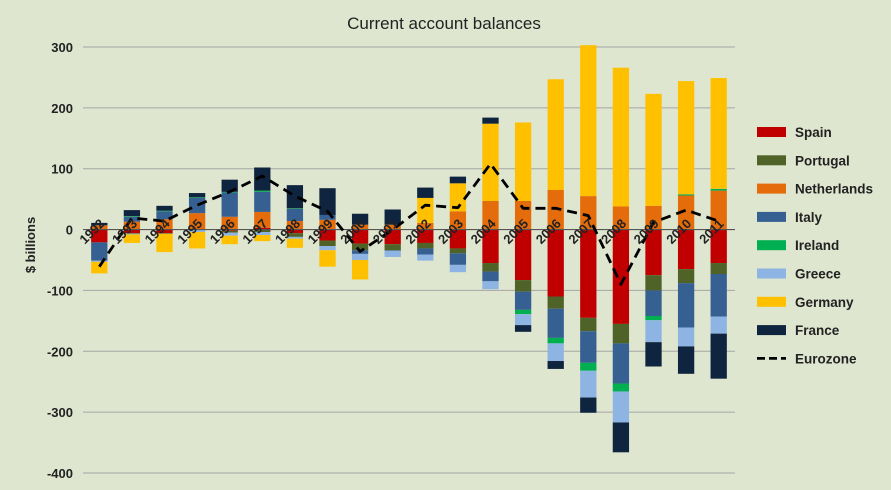 This screenshot has width=891, height=490. I want to click on bar-france-1997, so click(262, 179).